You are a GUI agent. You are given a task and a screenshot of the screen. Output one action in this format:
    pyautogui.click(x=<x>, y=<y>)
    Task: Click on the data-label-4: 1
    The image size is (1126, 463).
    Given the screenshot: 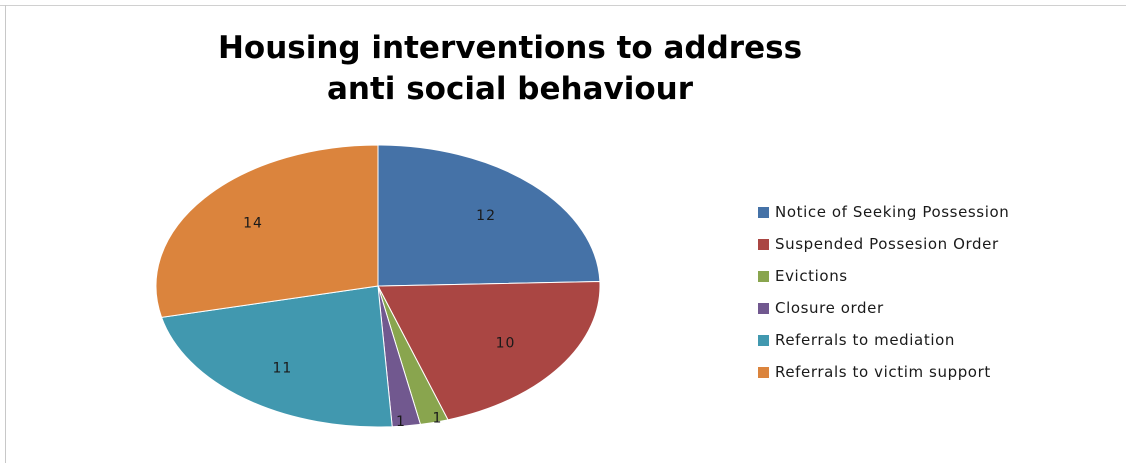 What is the action you would take?
    pyautogui.click(x=401, y=422)
    